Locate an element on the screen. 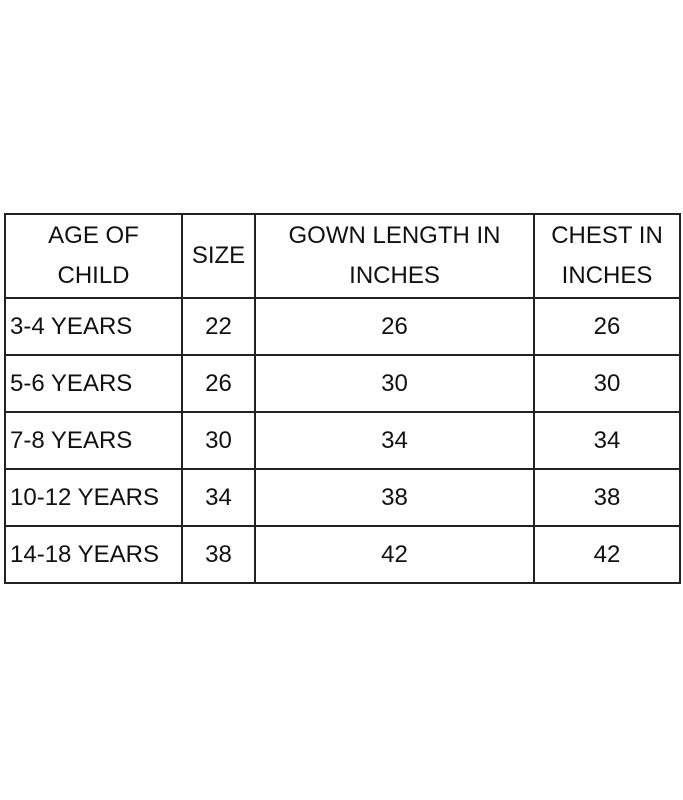 The image size is (683, 800). cell-age: 7-8 YEARS is located at coordinates (93, 440).